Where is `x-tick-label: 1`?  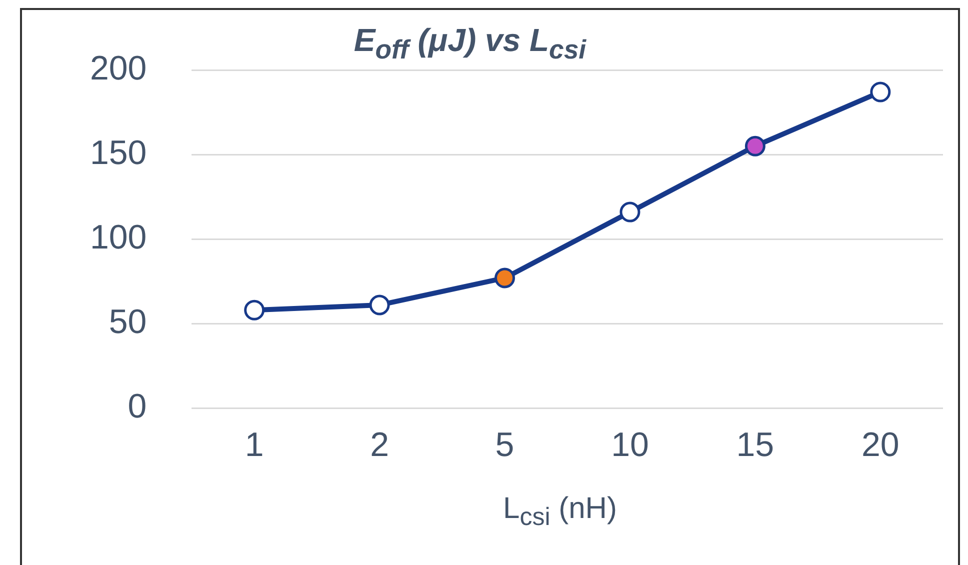
x-tick-label: 1 is located at coordinates (254, 445).